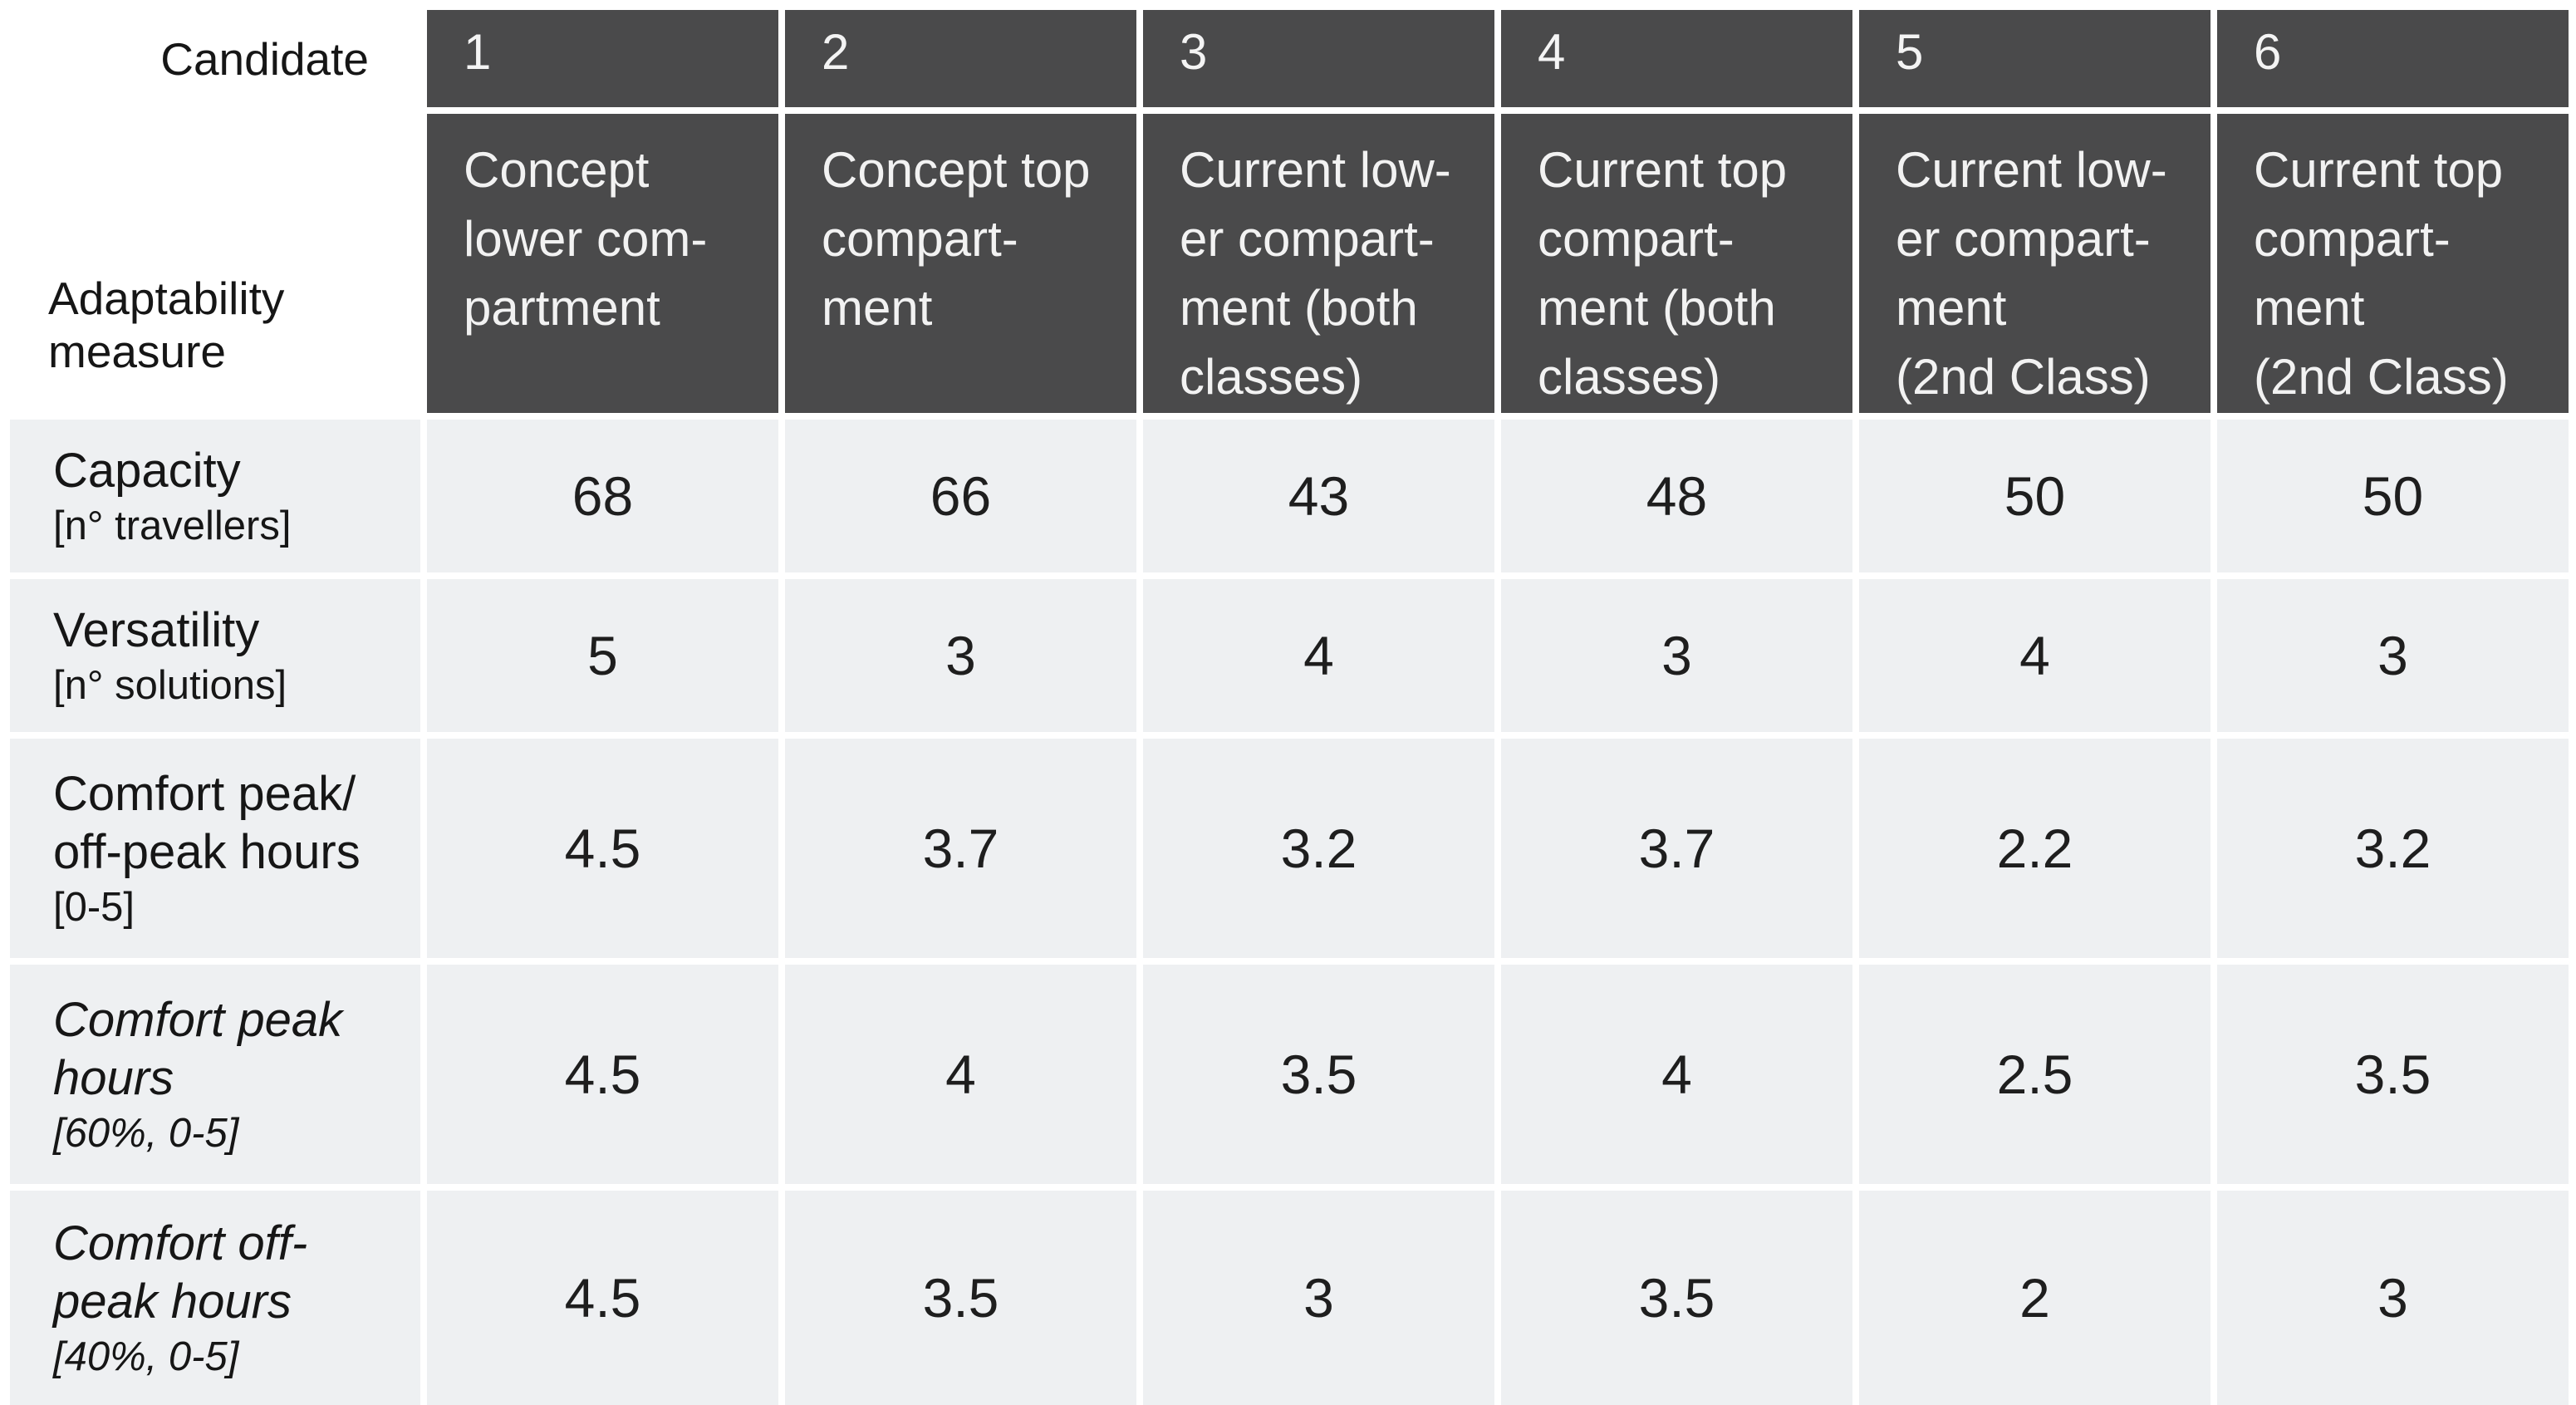 This screenshot has width=2576, height=1405. I want to click on comfort-peak-offpeak-value-c4: 3.7, so click(1676, 849).